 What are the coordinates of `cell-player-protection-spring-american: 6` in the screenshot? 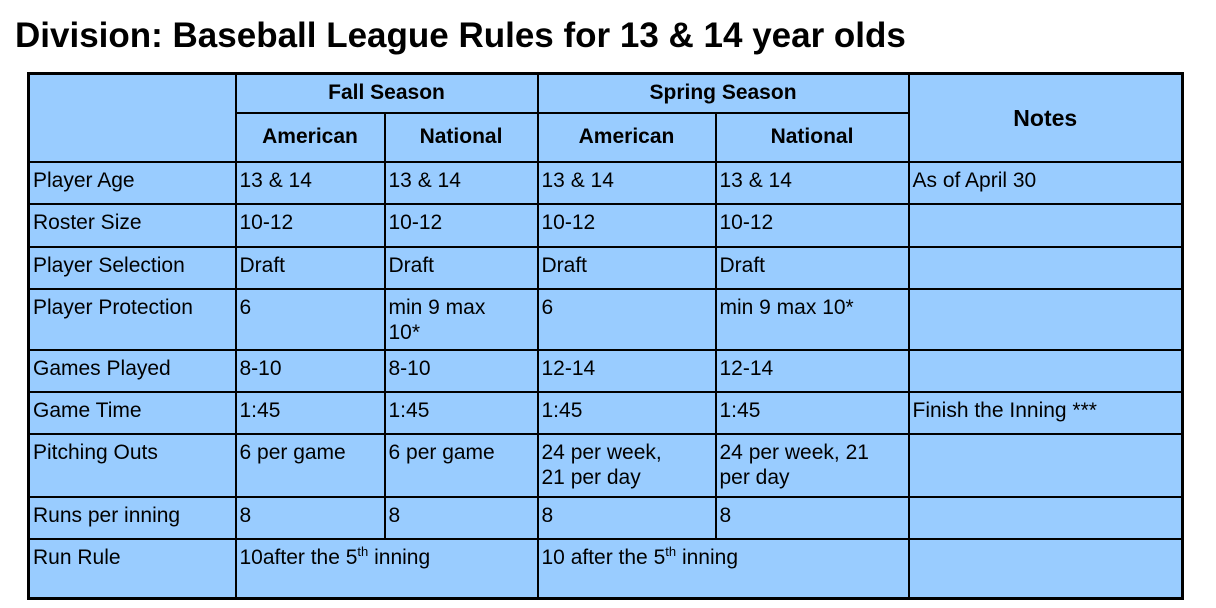 It's located at (626, 319).